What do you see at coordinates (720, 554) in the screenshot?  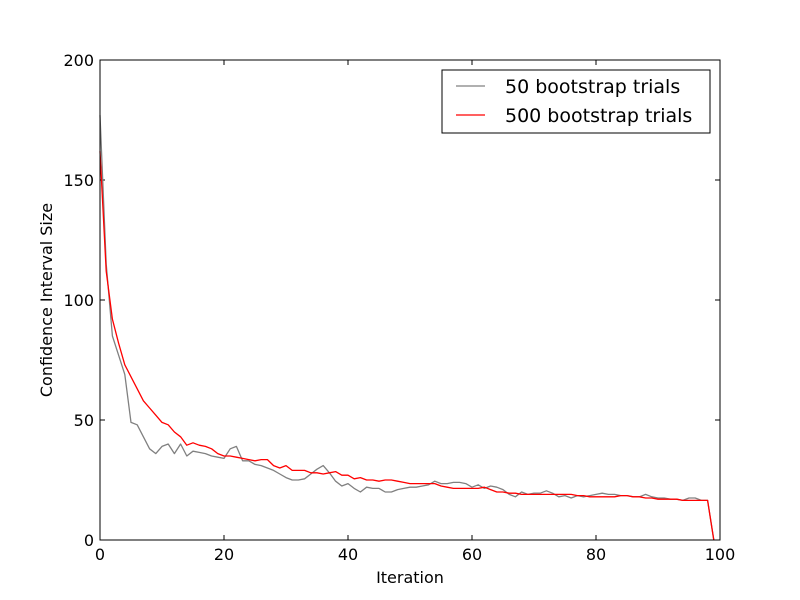 I see `x-tick-label-100: 100` at bounding box center [720, 554].